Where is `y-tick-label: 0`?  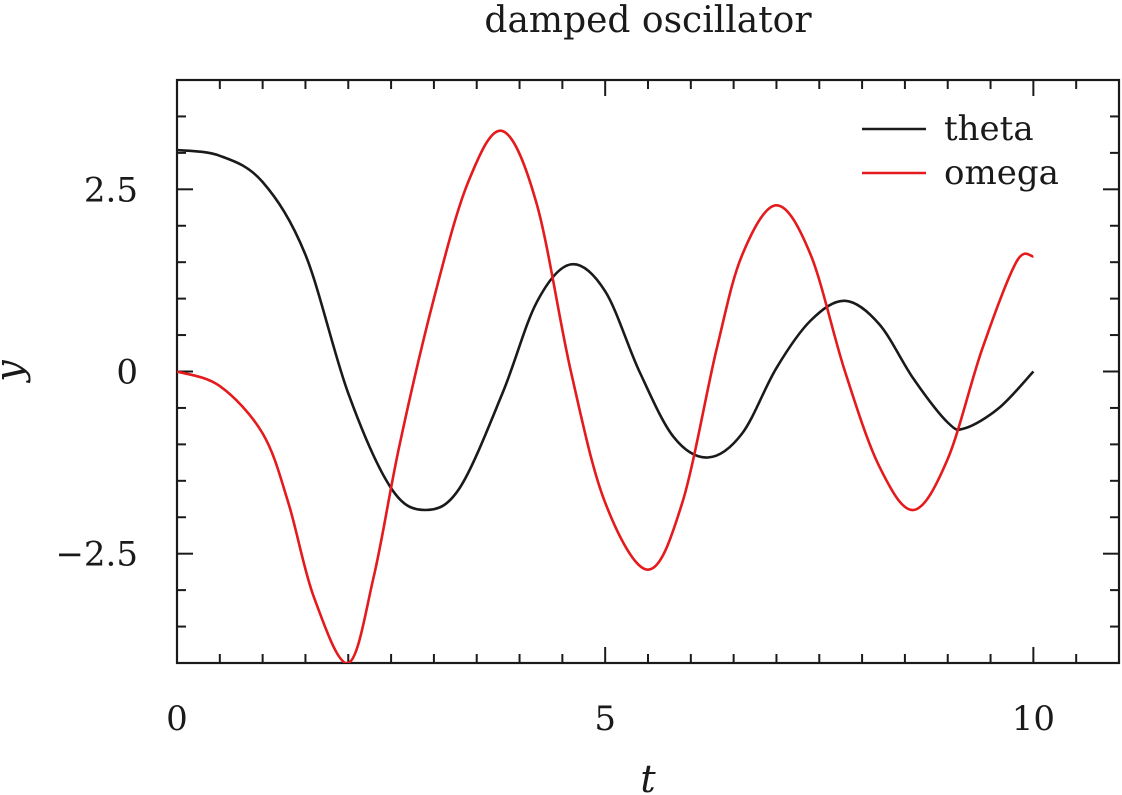 y-tick-label: 0 is located at coordinates (127, 373).